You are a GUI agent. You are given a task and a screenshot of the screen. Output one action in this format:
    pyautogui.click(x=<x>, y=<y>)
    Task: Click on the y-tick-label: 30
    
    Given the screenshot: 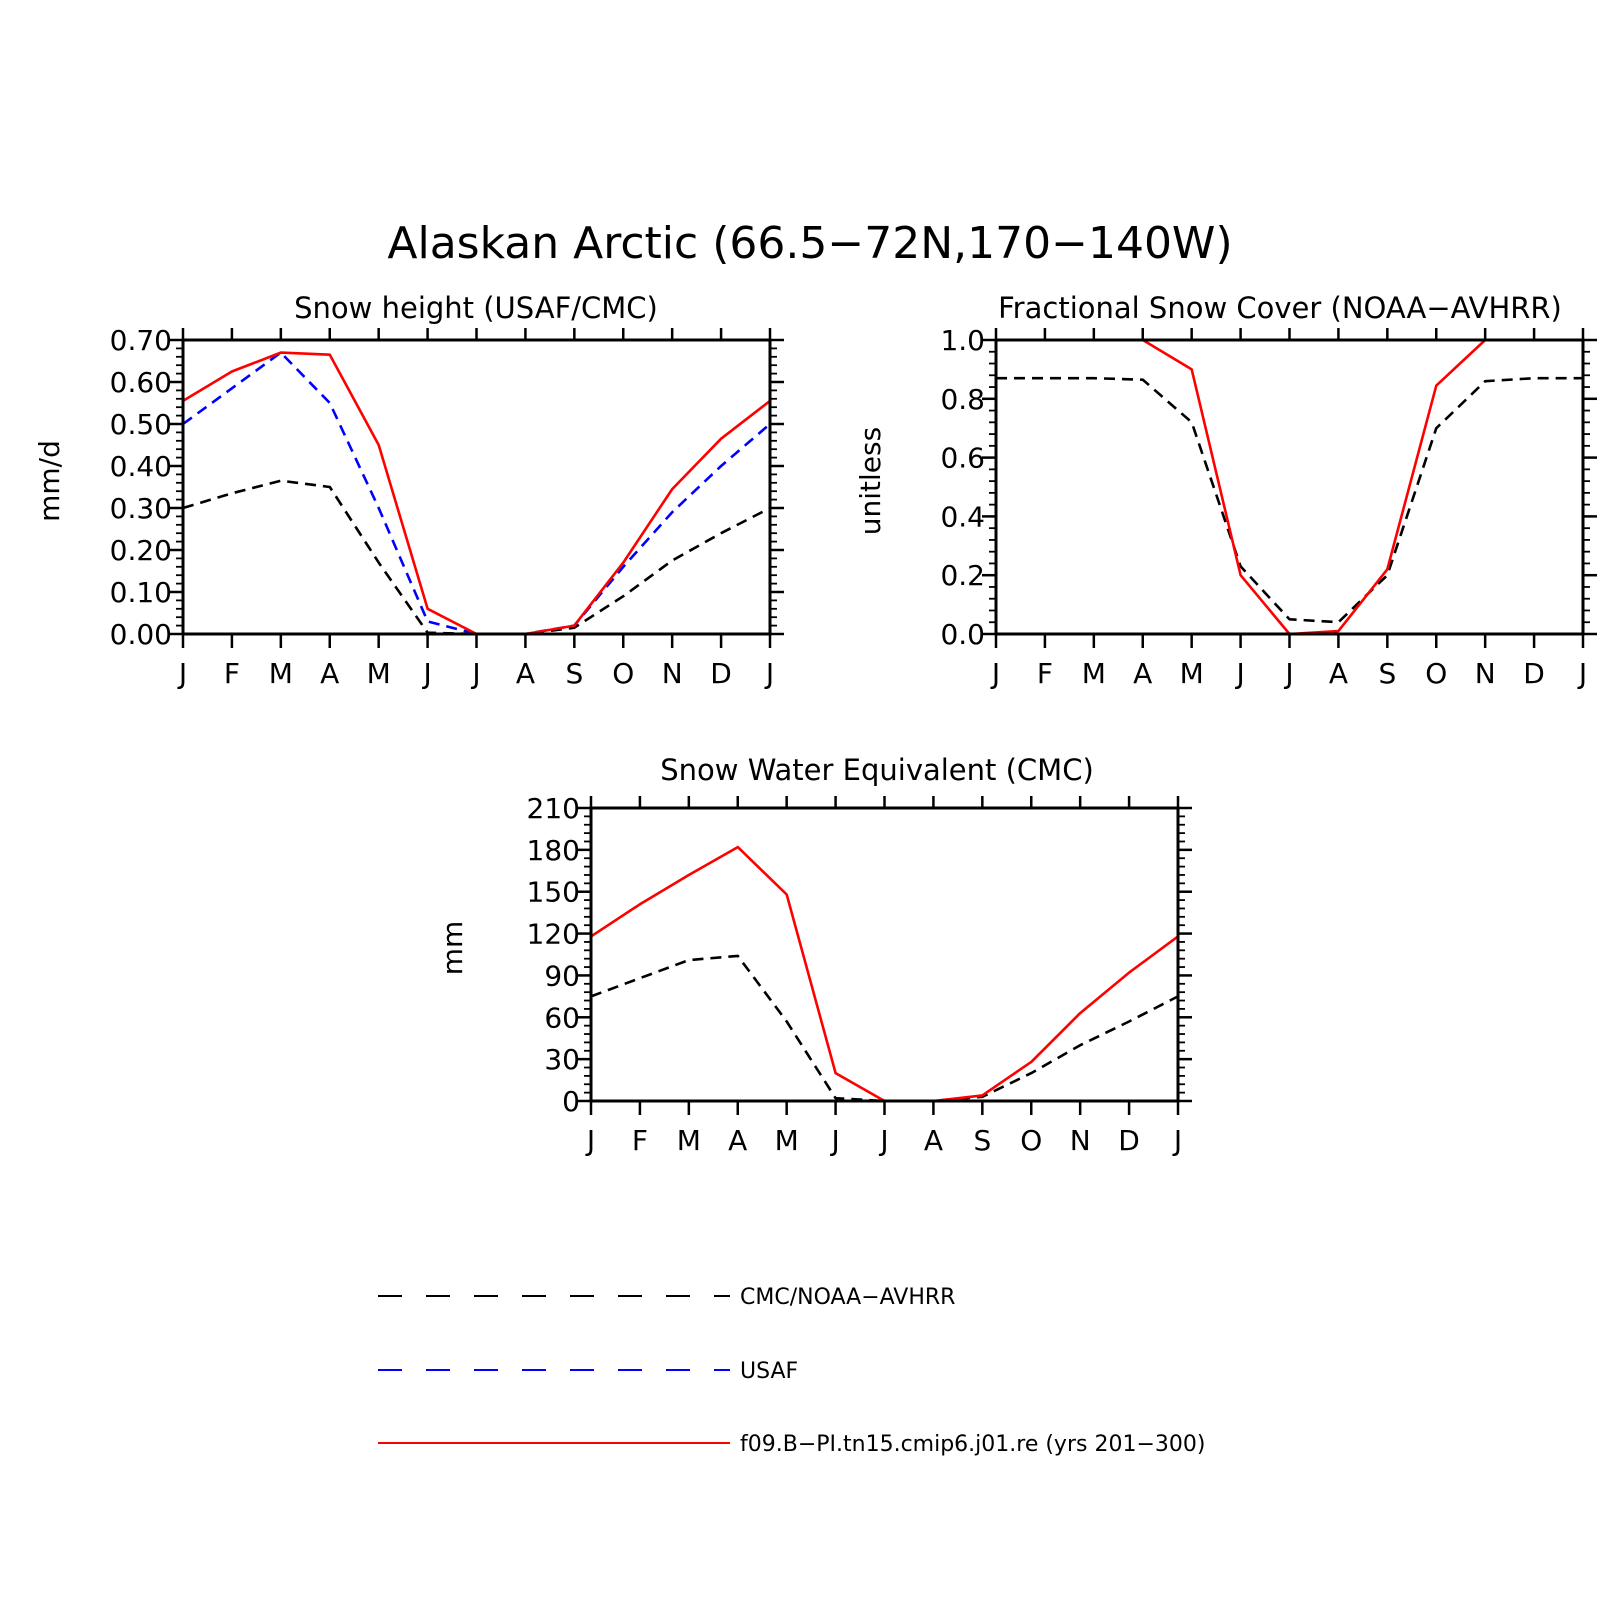 What is the action you would take?
    pyautogui.click(x=562, y=1059)
    